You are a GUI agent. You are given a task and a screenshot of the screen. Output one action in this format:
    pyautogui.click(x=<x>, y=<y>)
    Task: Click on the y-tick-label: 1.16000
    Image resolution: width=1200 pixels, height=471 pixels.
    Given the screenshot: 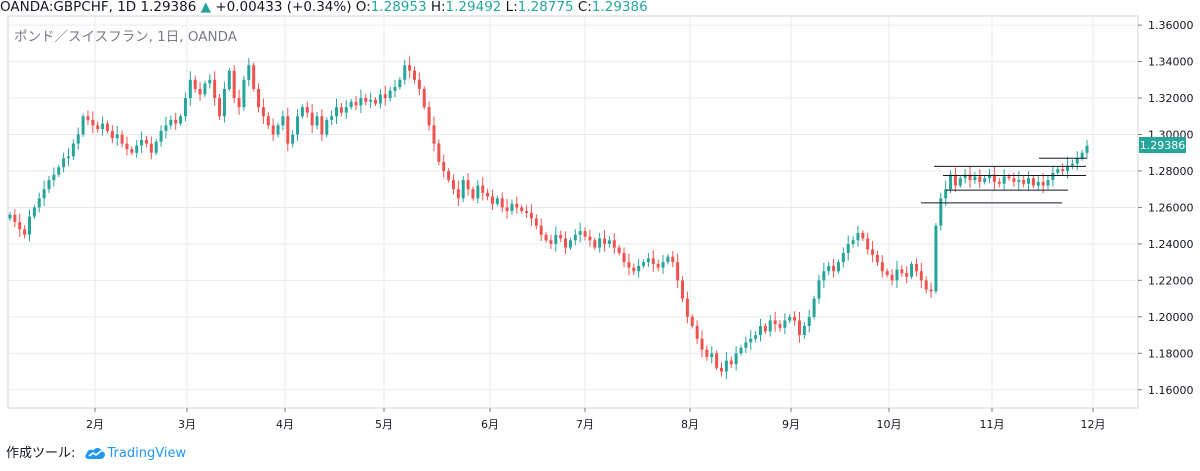 What is the action you would take?
    pyautogui.click(x=1171, y=390)
    